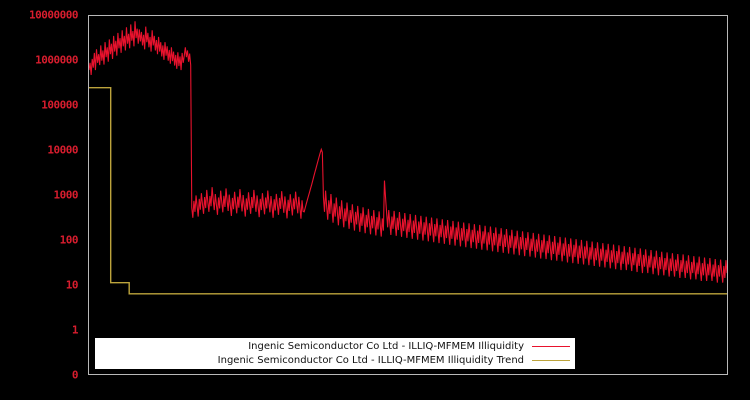  Describe the element at coordinates (62, 150) in the screenshot. I see `y-tick-label: 10000` at that location.